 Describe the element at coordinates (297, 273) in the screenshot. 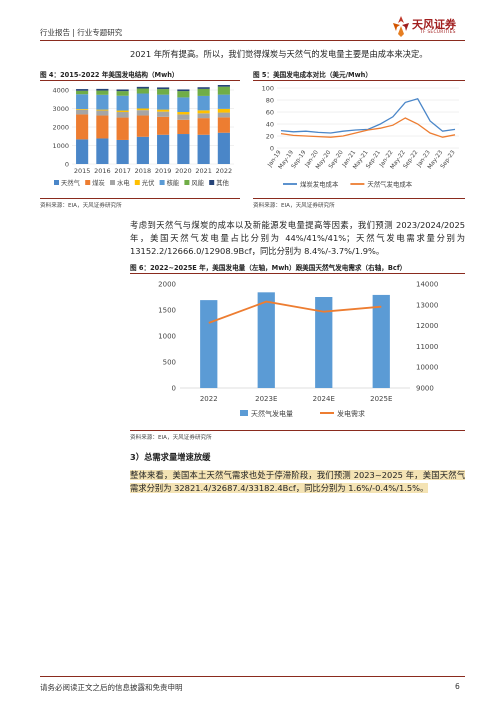

I see `fig6-rule` at that location.